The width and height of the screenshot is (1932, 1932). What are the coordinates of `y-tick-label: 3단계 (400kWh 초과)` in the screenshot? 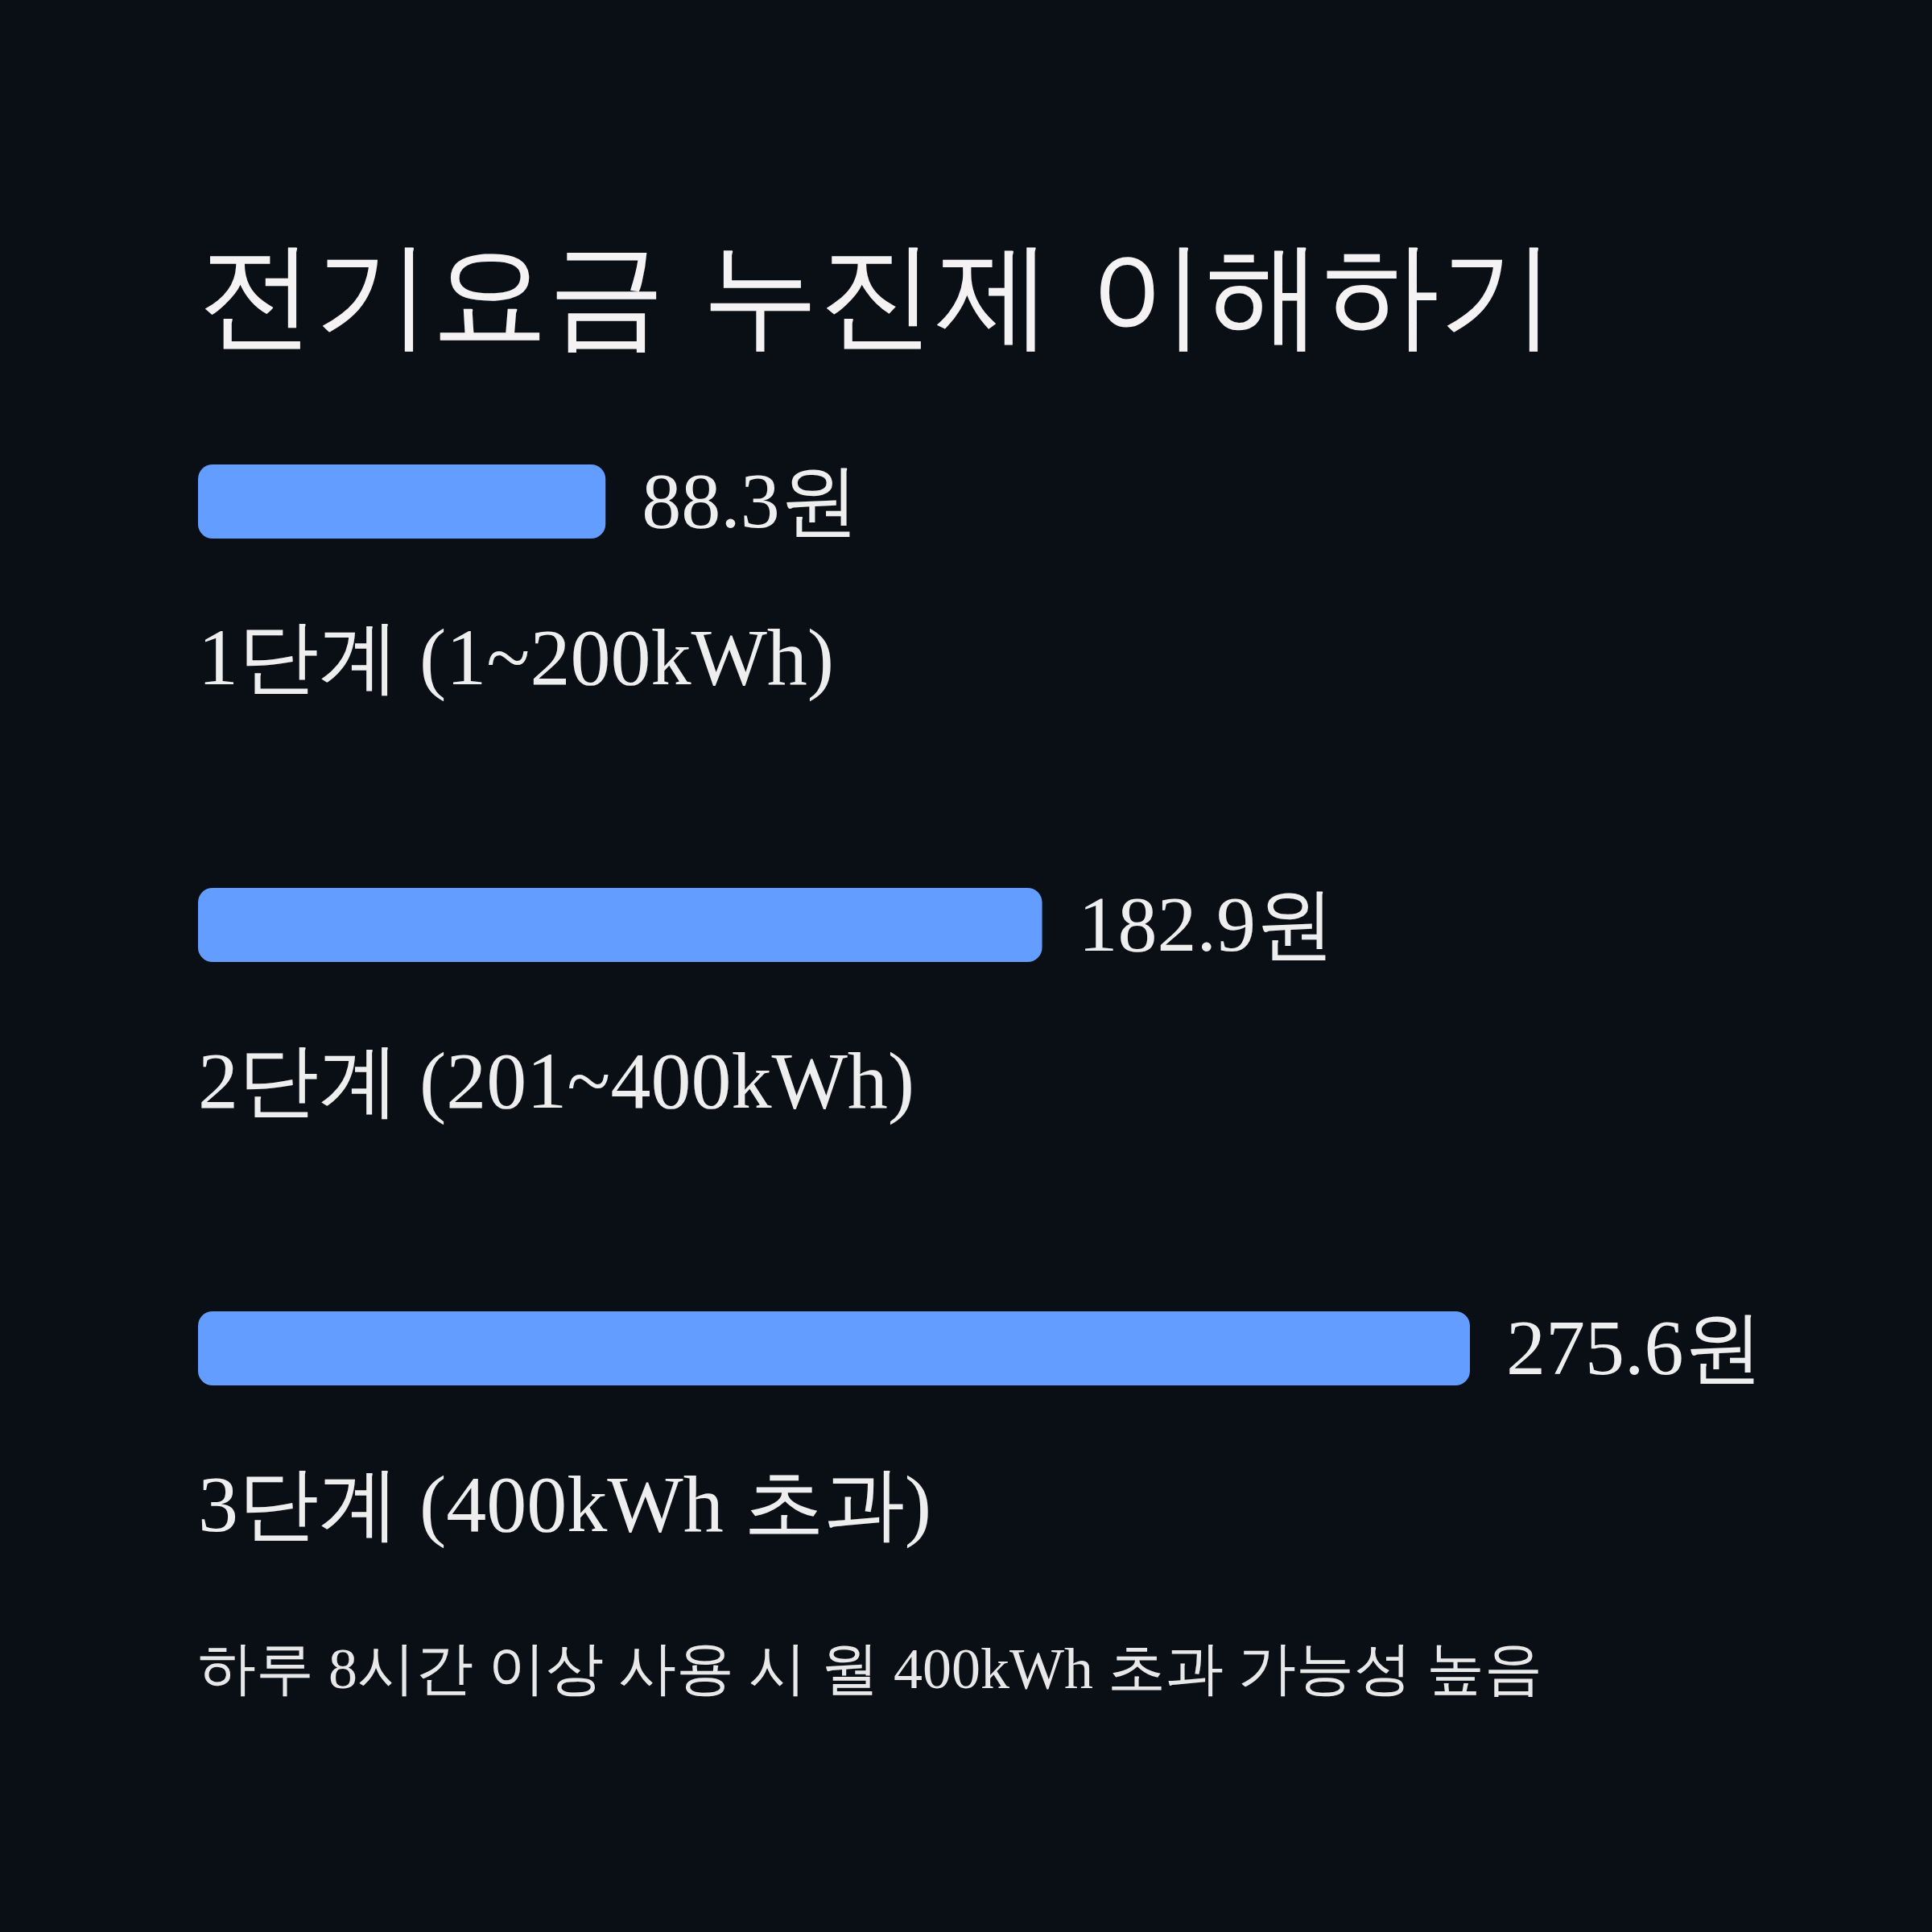 It's located at (564, 1504).